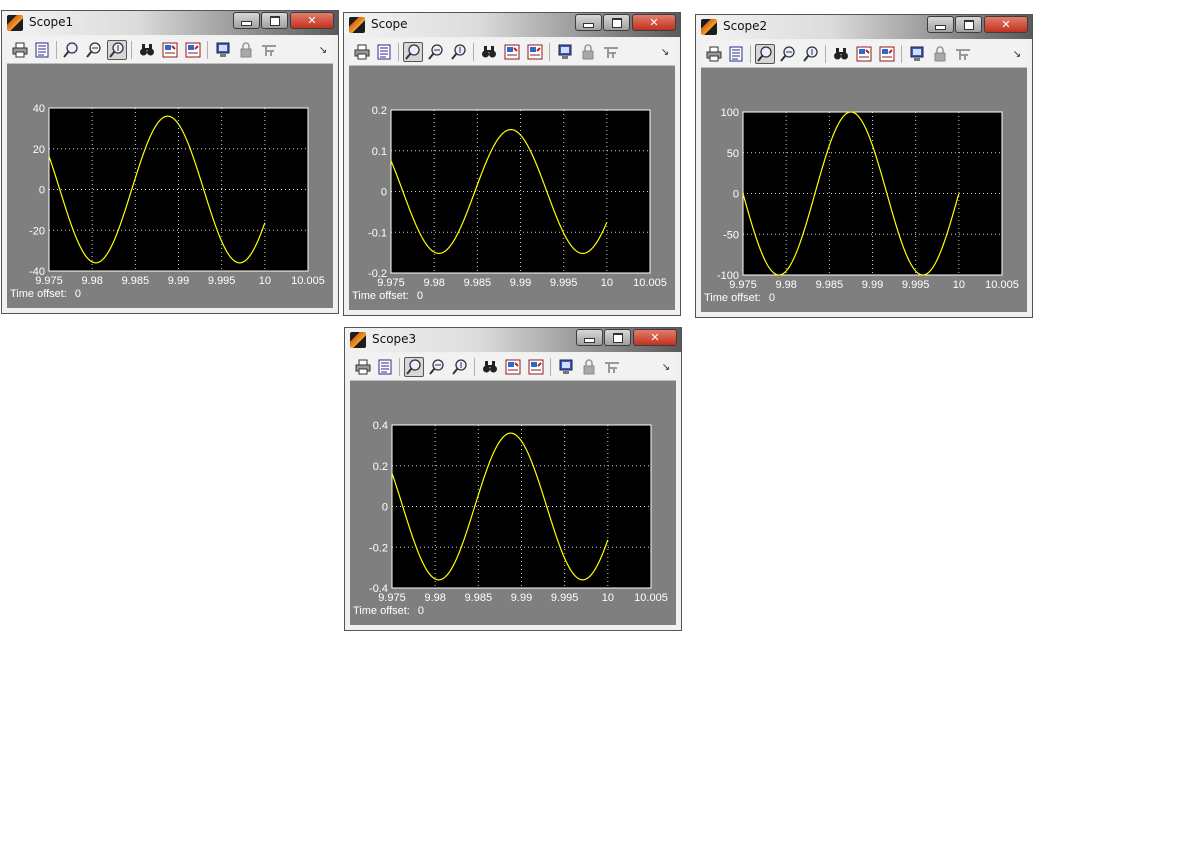  I want to click on lock-axes-icon, so click(246, 50).